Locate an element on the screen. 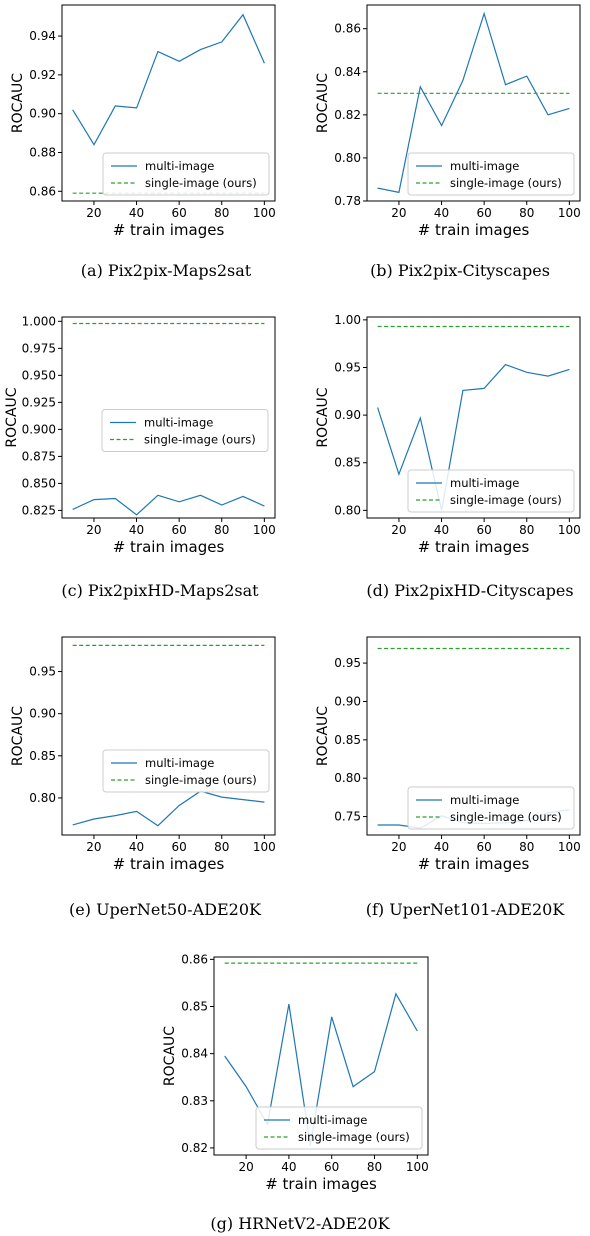 This screenshot has width=590, height=1236. subfigure-caption: (g) HRNetV2-ADE20K is located at coordinates (300, 1223).